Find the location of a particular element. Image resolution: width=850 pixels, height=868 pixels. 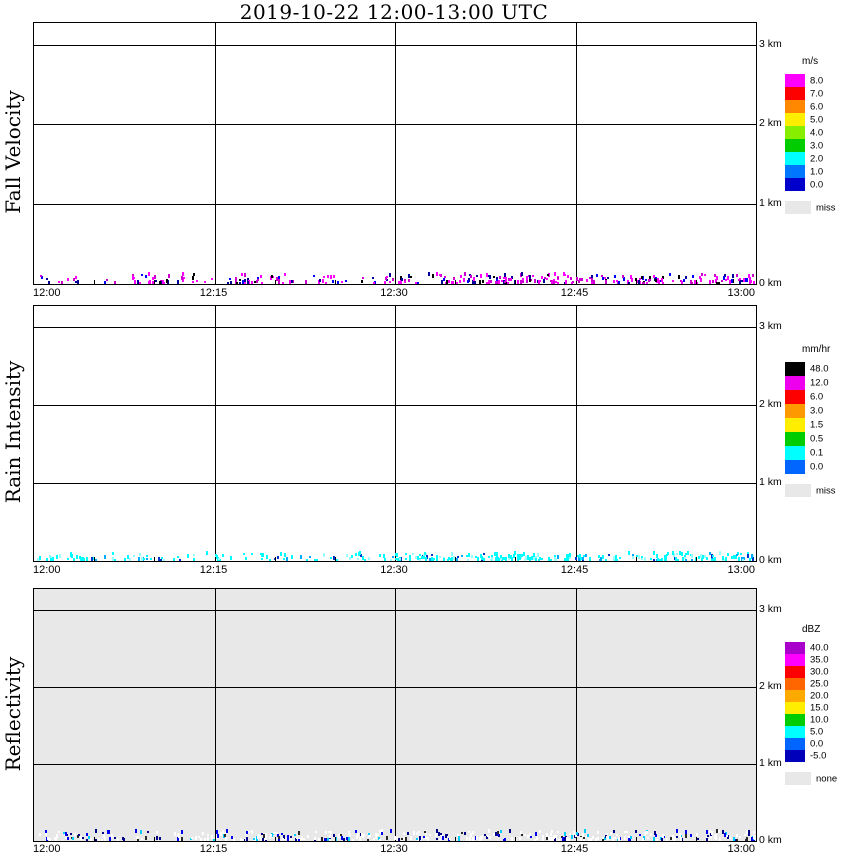

time-tick-labels-rain-intensity: 12:00 12:15 12:30 12:45 13:00 is located at coordinates (394, 570).